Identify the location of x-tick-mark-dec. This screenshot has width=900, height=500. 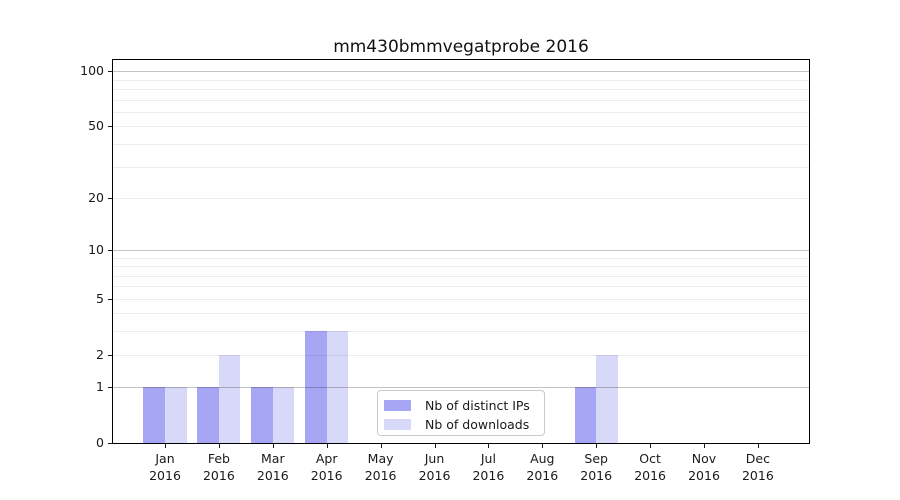
(758, 446).